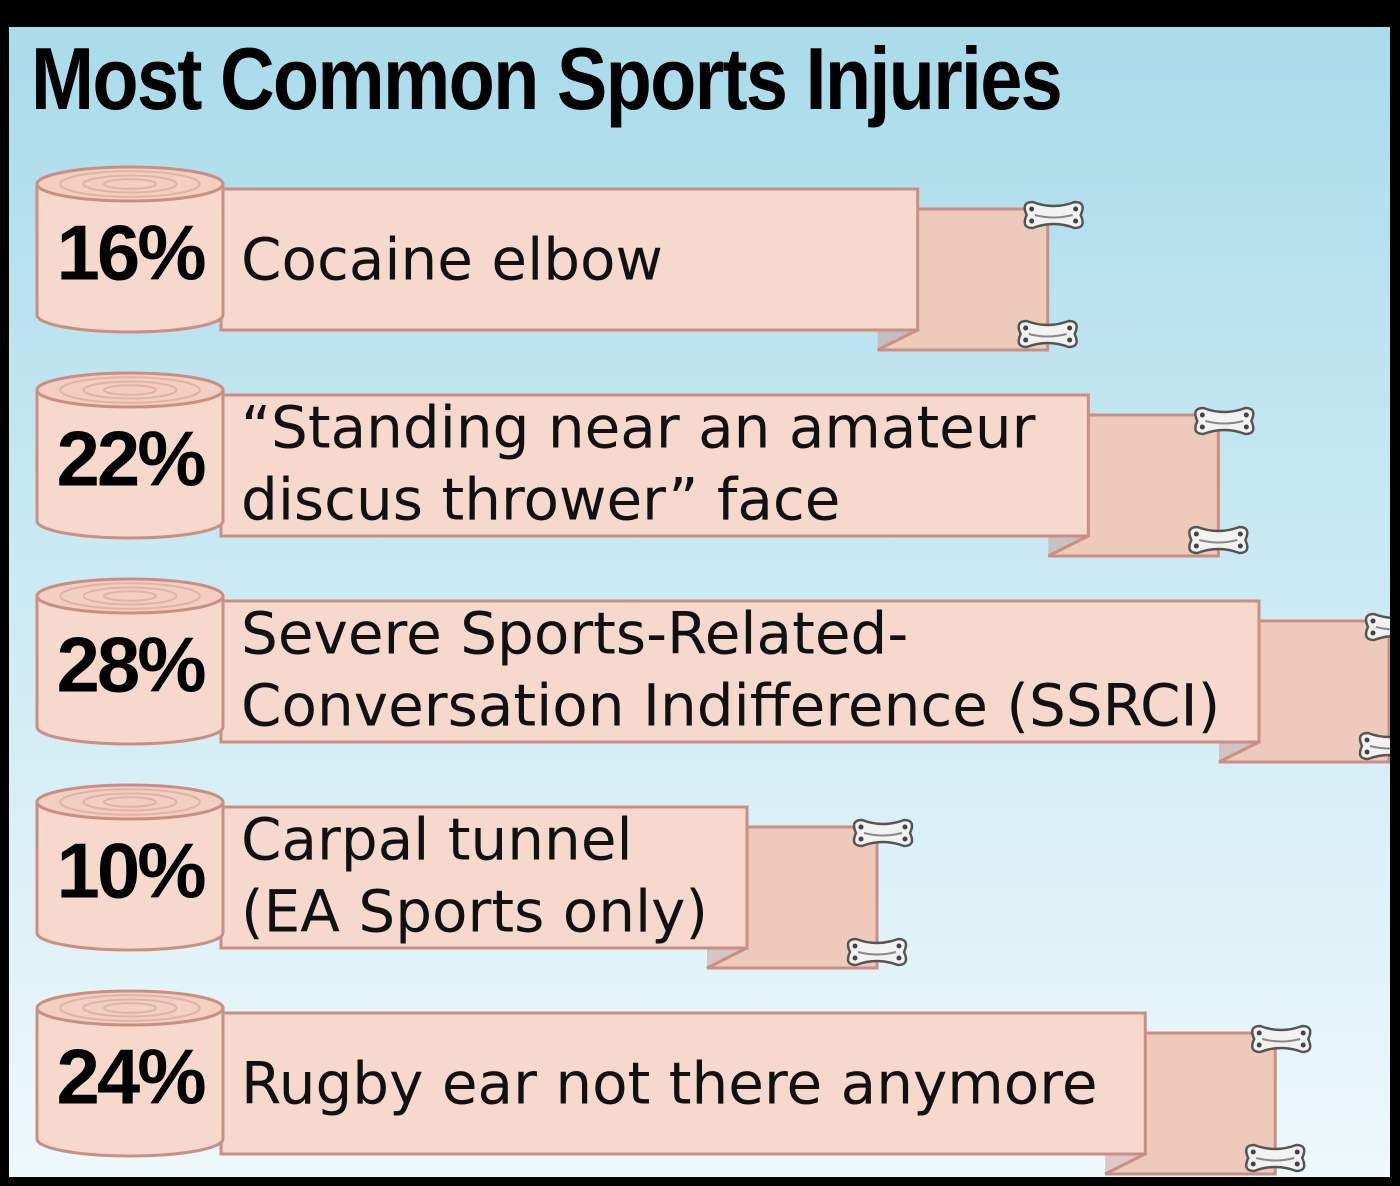  What do you see at coordinates (474, 912) in the screenshot?
I see `category-label: (EA Sports only)` at bounding box center [474, 912].